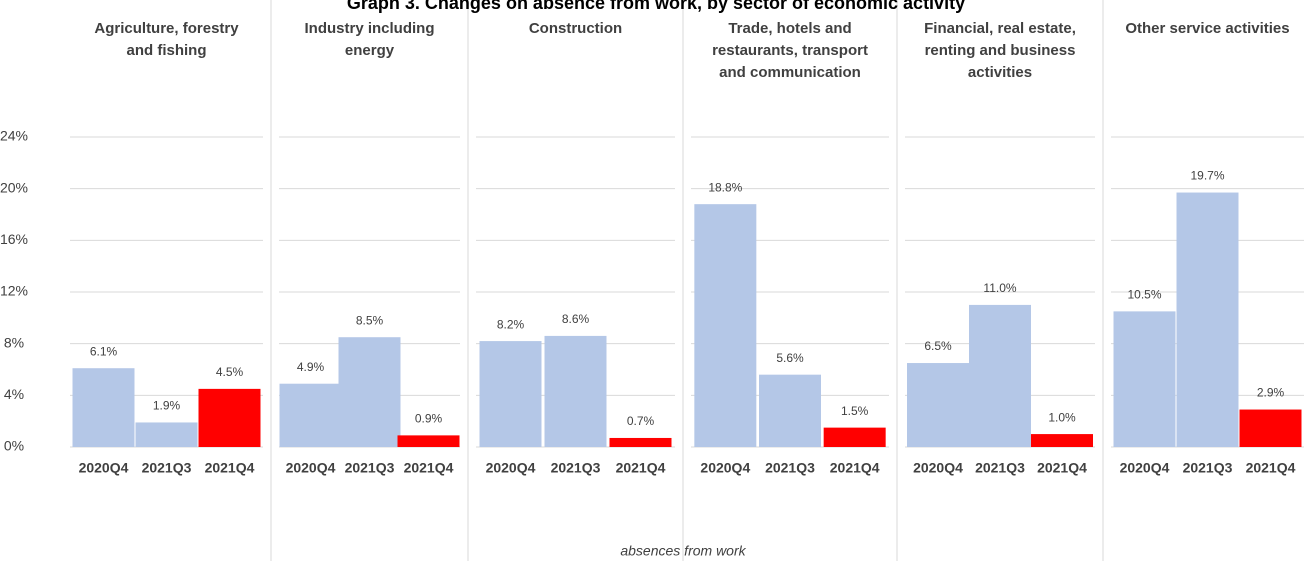 The height and width of the screenshot is (561, 1312). Describe the element at coordinates (14, 394) in the screenshot. I see `y-tick-label: 4%` at that location.